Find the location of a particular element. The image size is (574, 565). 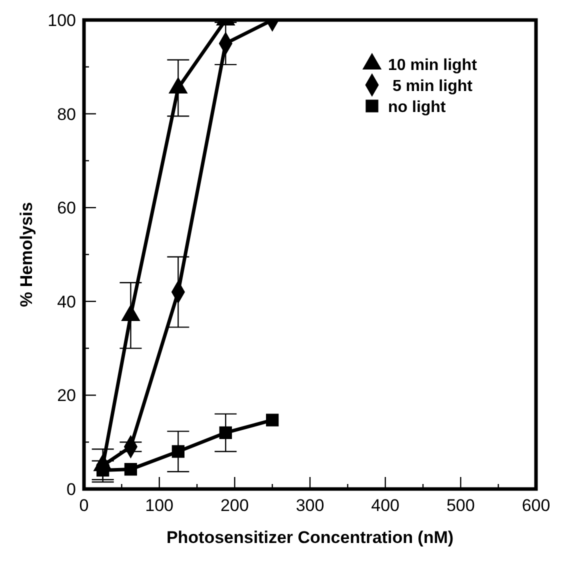

legend-label: no light is located at coordinates (417, 107).